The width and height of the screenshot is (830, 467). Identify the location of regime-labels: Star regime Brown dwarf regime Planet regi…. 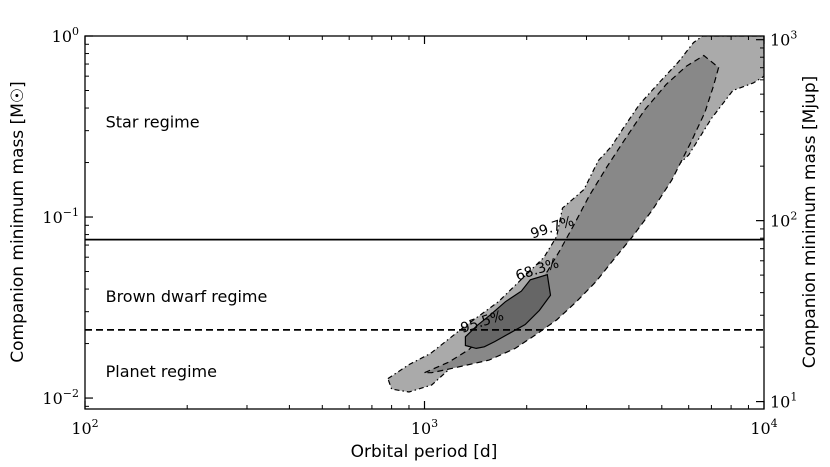
(187, 247).